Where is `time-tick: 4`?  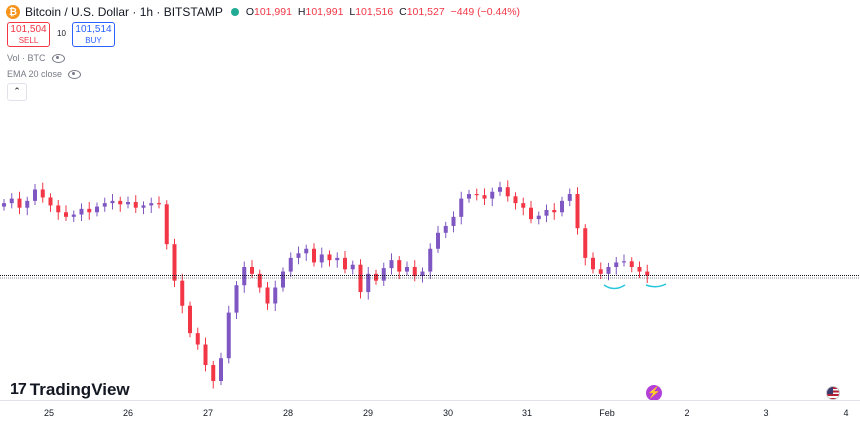 time-tick: 4 is located at coordinates (846, 413).